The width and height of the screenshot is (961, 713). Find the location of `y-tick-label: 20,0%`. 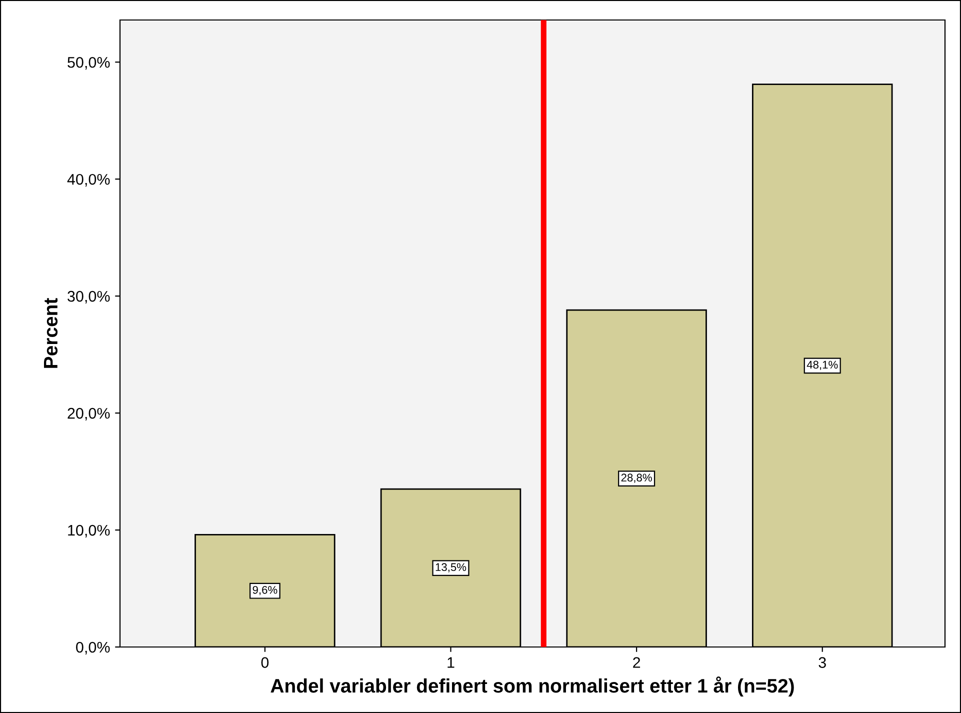

y-tick-label: 20,0% is located at coordinates (89, 414).